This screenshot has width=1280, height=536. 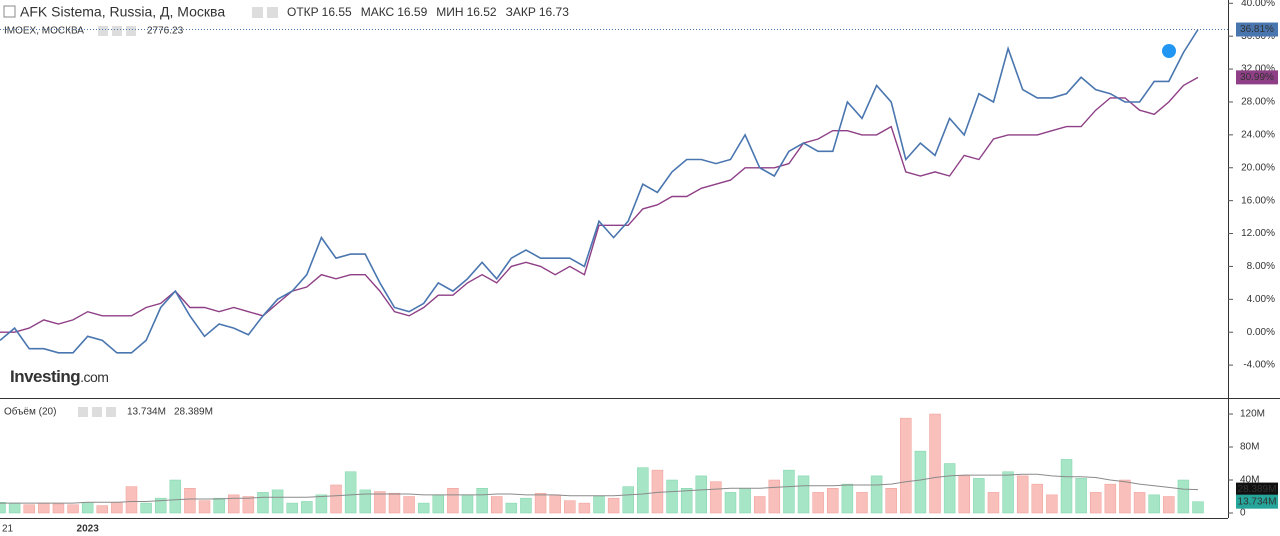 I want to click on quote-value: 16.52, so click(x=482, y=12).